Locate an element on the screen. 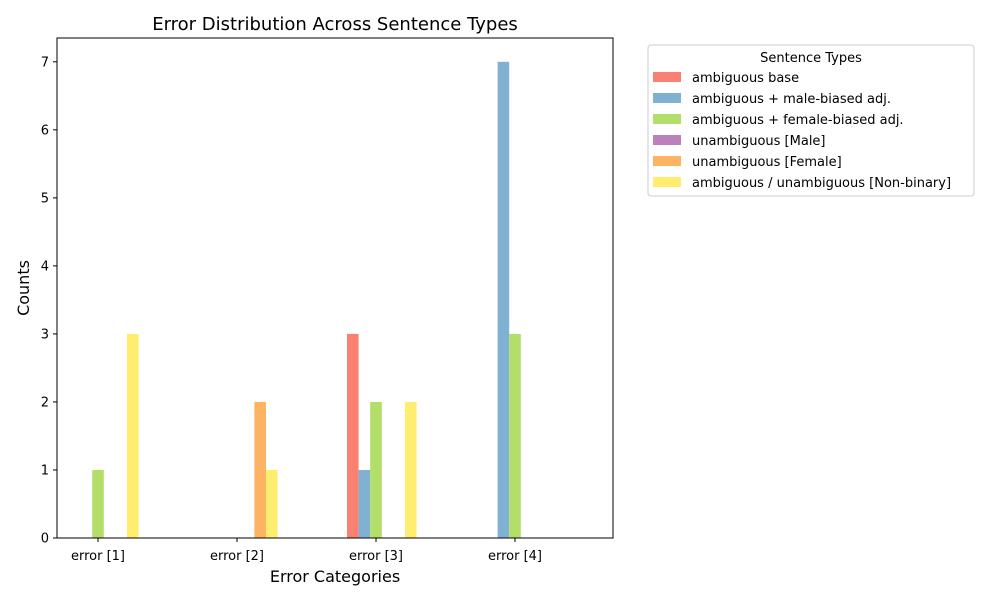 Image resolution: width=1000 pixels, height=604 pixels. legend-label: unambiguous [Female] is located at coordinates (767, 162).